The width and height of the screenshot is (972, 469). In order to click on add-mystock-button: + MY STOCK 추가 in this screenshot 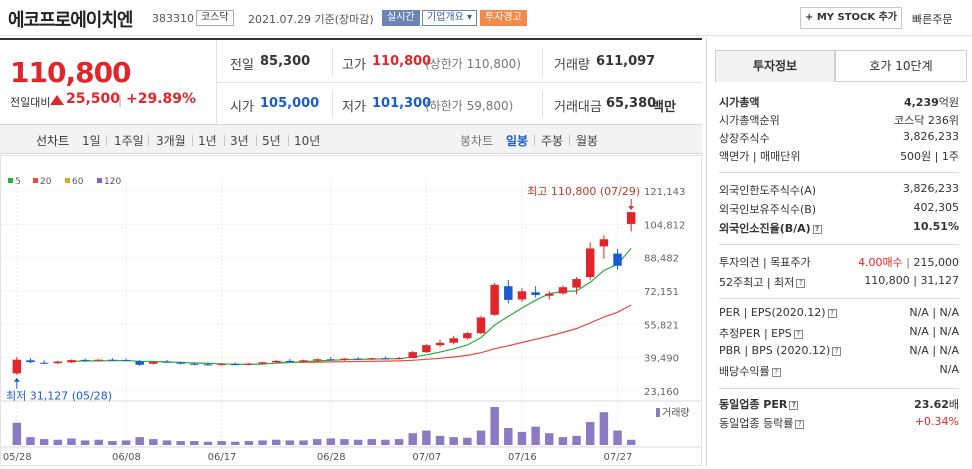, I will do `click(851, 18)`.